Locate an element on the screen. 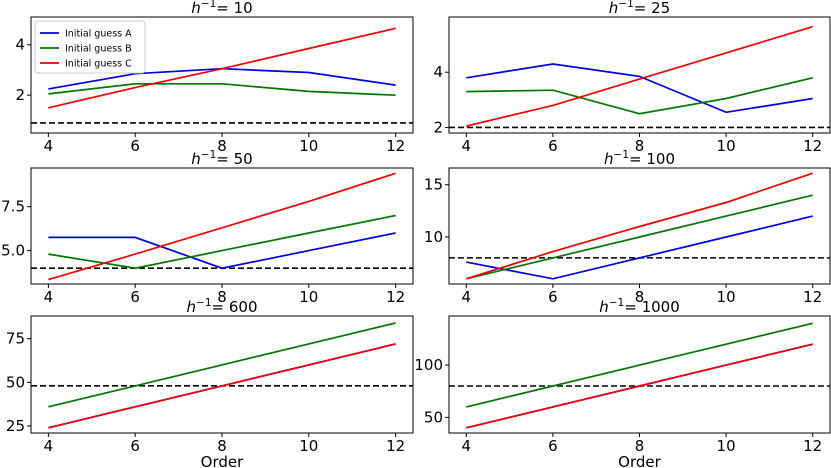  y-tick-label: 75 is located at coordinates (15, 339).